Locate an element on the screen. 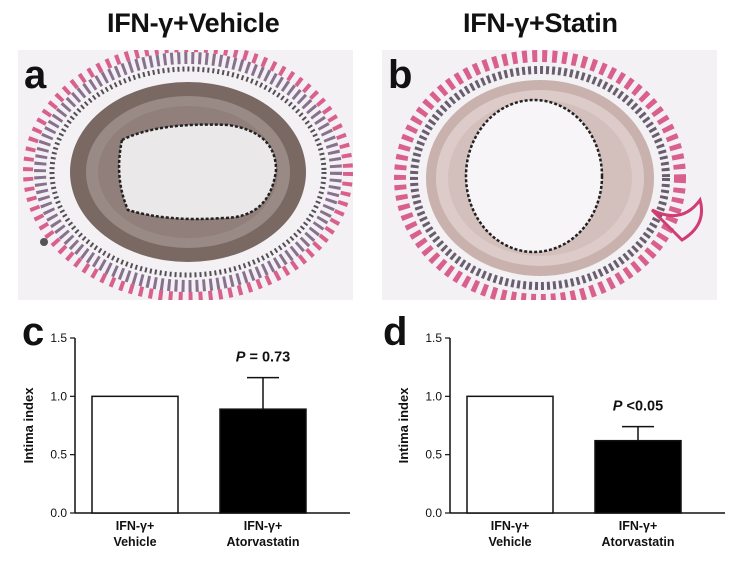 This screenshot has height=567, width=750. chart-c-category-label-2: IFN-γ+ Atorvastatin is located at coordinates (263, 534).